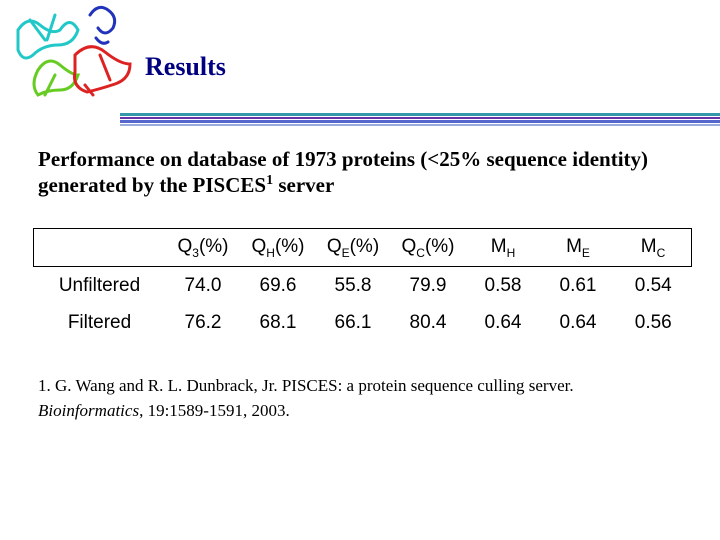 The width and height of the screenshot is (720, 540). What do you see at coordinates (99, 322) in the screenshot?
I see `row-label: Filtered` at bounding box center [99, 322].